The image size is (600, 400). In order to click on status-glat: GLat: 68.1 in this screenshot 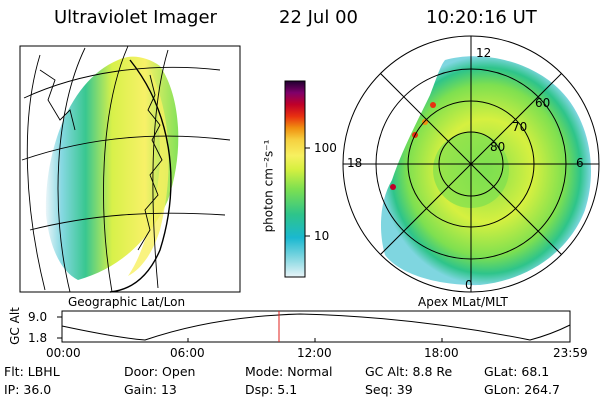, I will do `click(517, 371)`.